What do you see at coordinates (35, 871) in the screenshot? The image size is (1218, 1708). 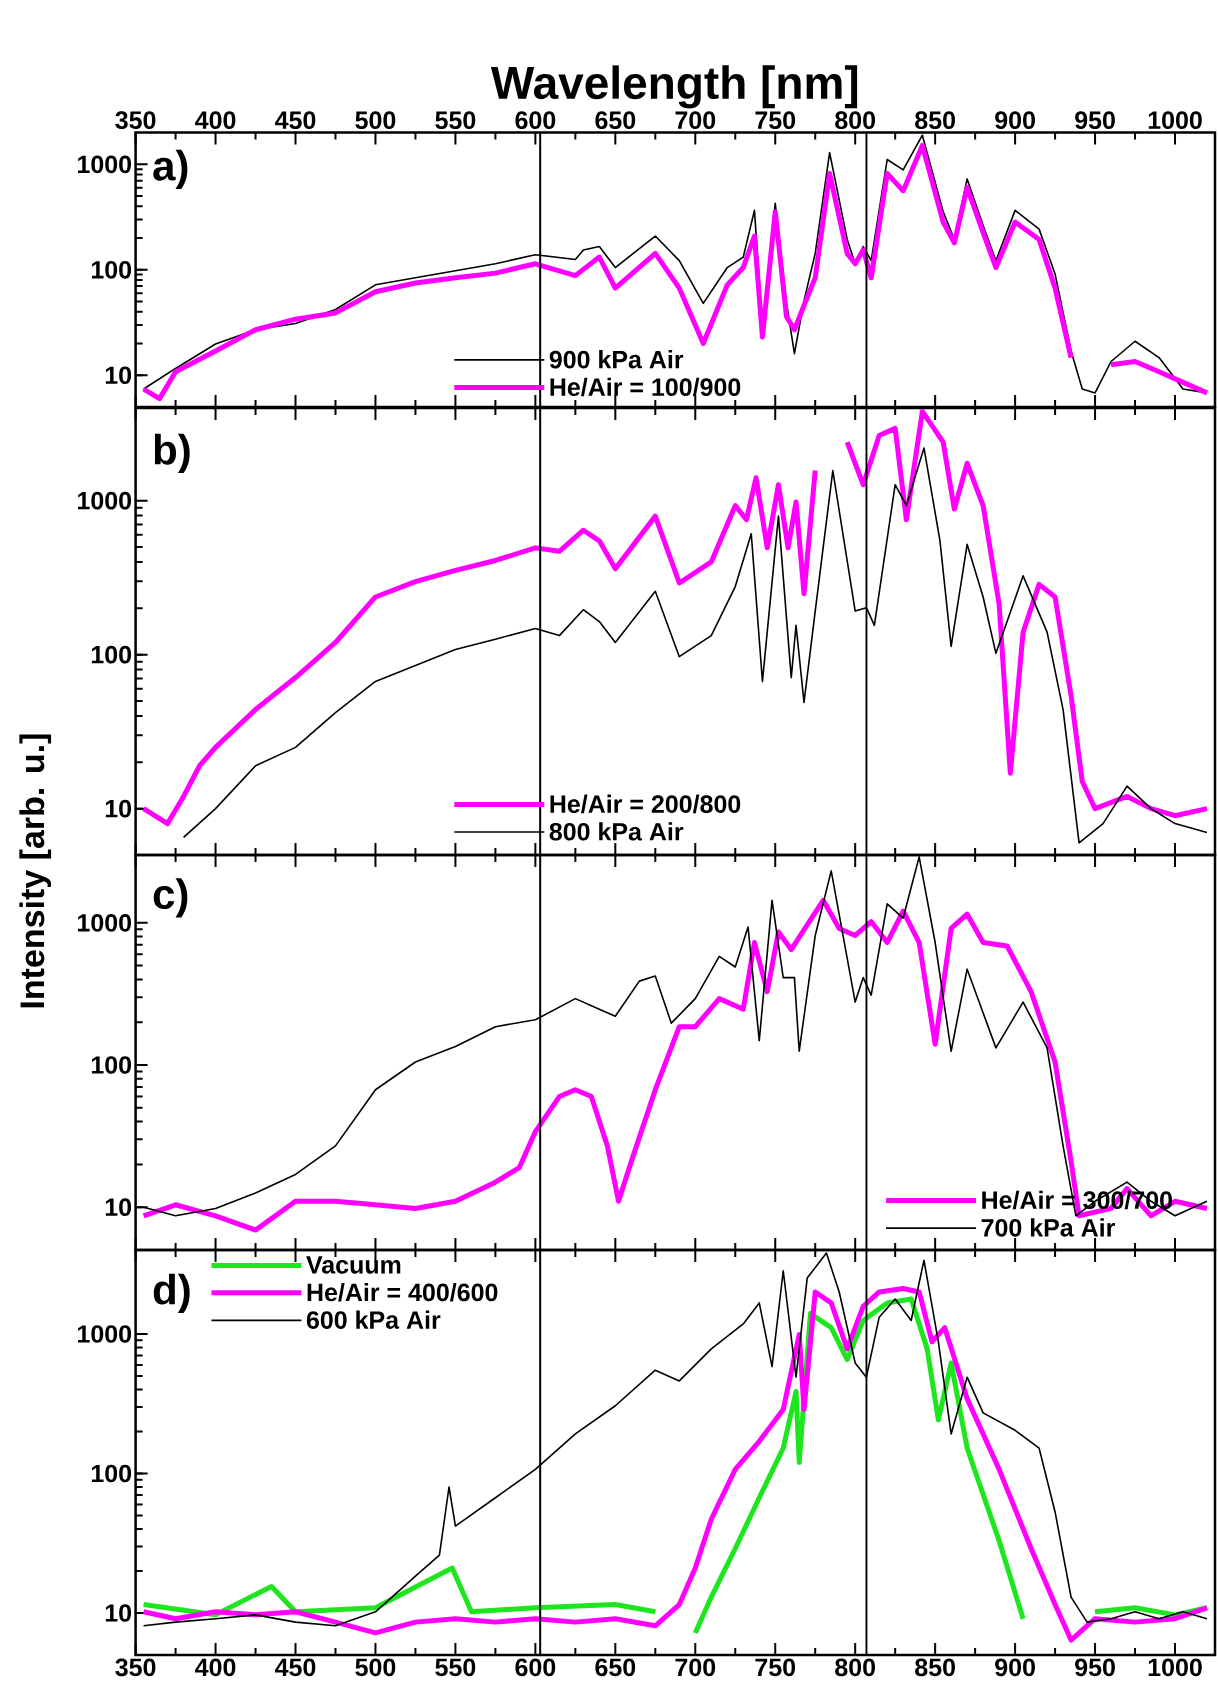 I see `y-axis-title: Intensity [arb. u.]` at bounding box center [35, 871].